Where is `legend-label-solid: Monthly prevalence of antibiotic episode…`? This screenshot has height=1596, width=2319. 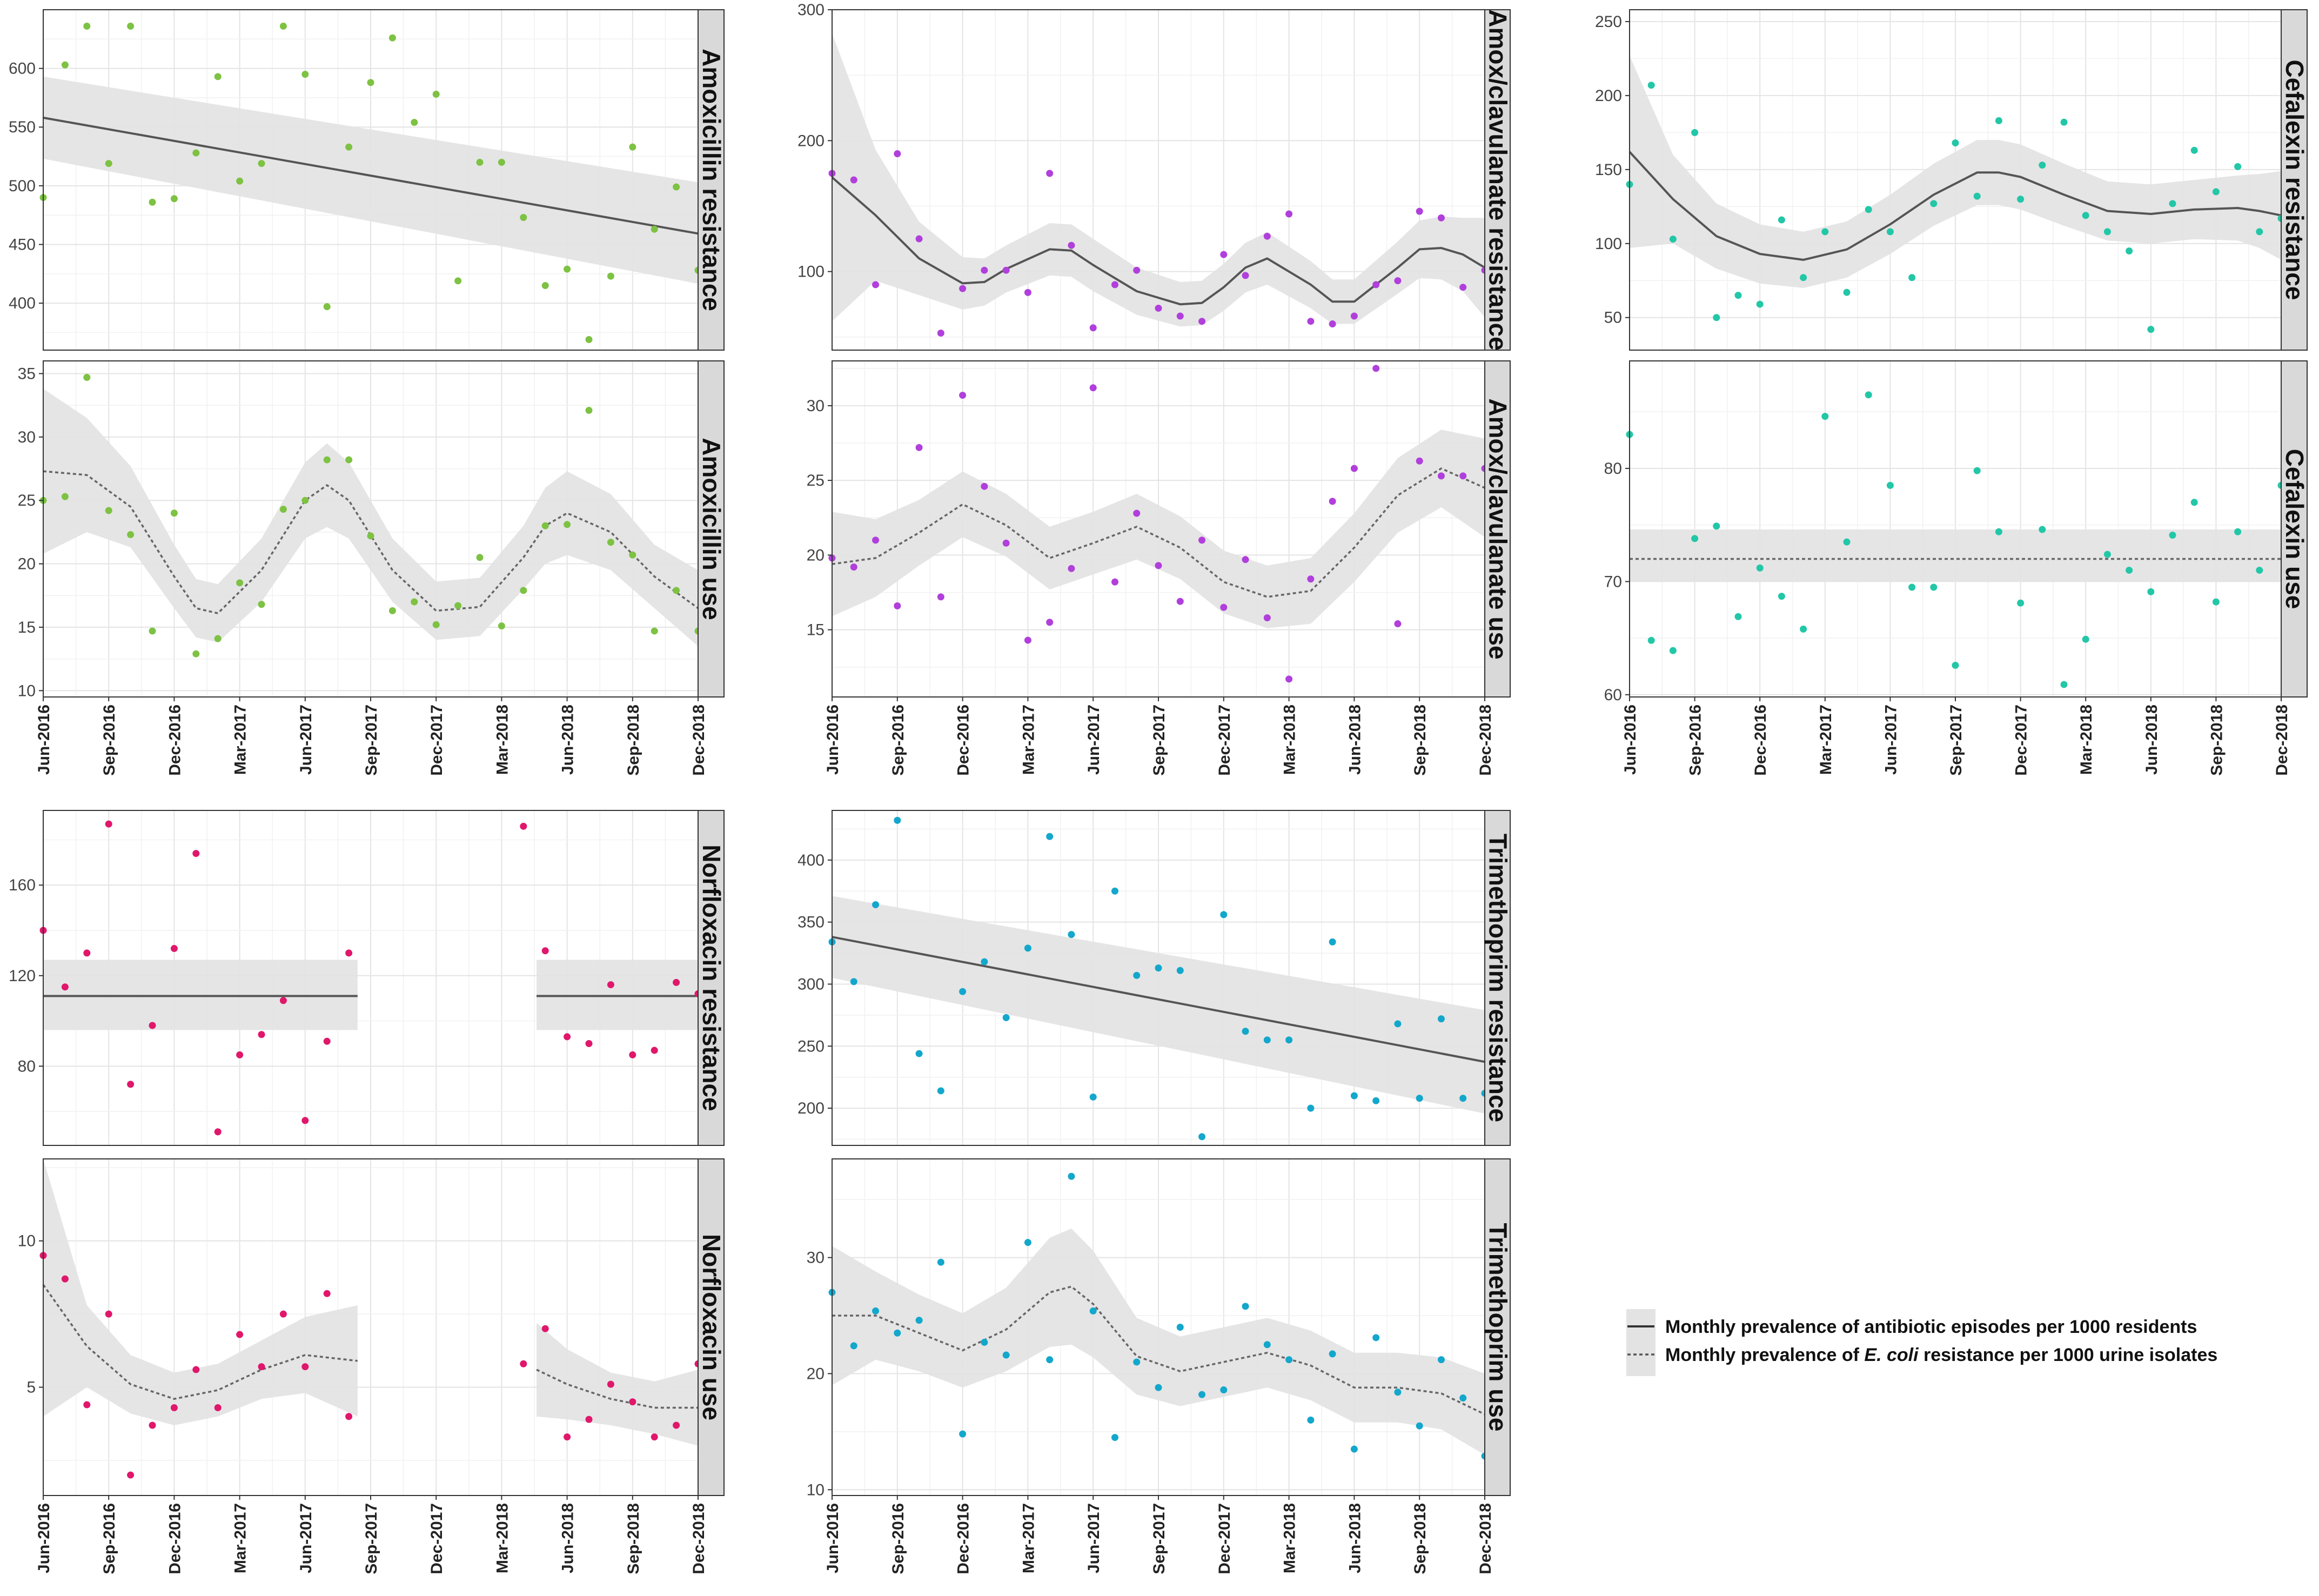
legend-label-solid: Monthly prevalence of antibiotic episode… is located at coordinates (1931, 1327).